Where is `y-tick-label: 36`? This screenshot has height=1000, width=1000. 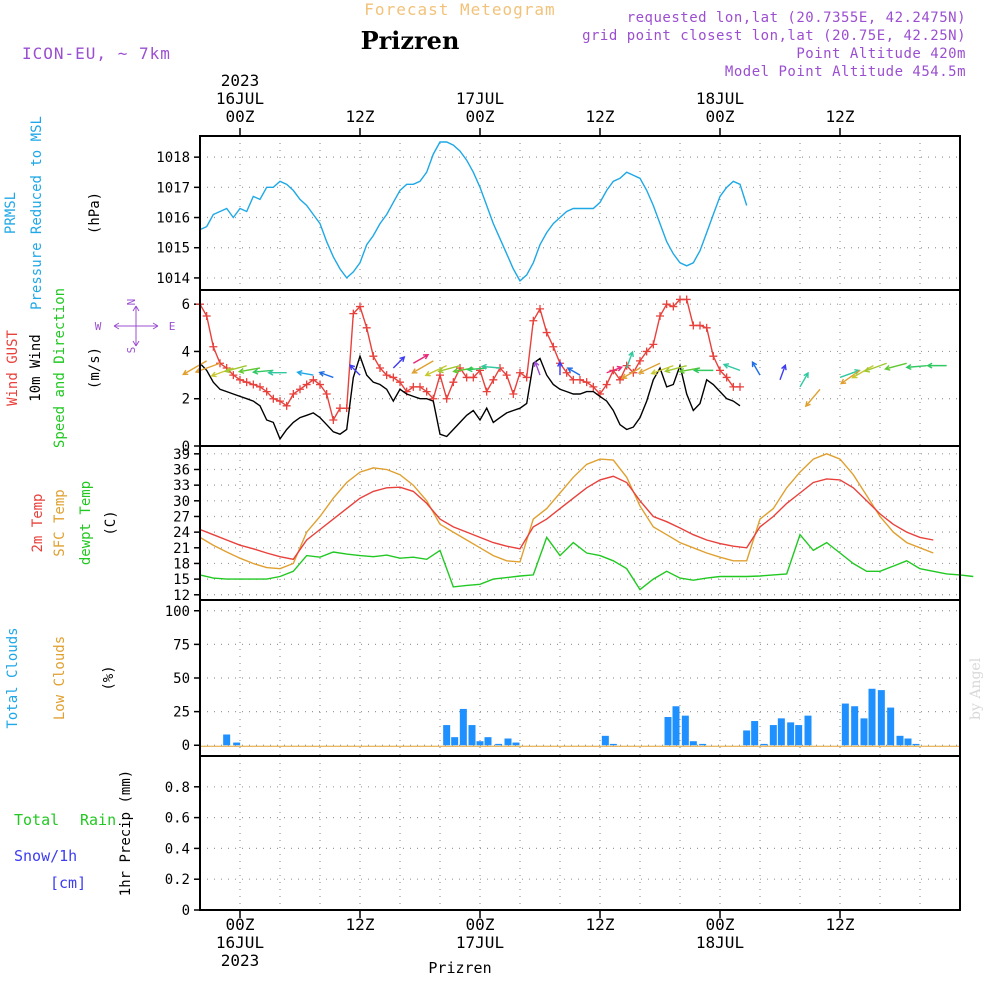 y-tick-label: 36 is located at coordinates (181, 470).